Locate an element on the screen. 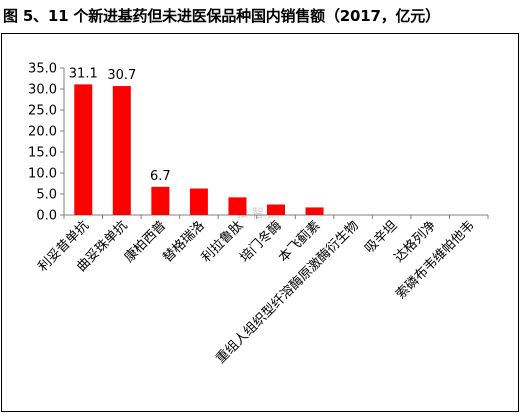  y-tick-label: 0.0 is located at coordinates (46, 216).